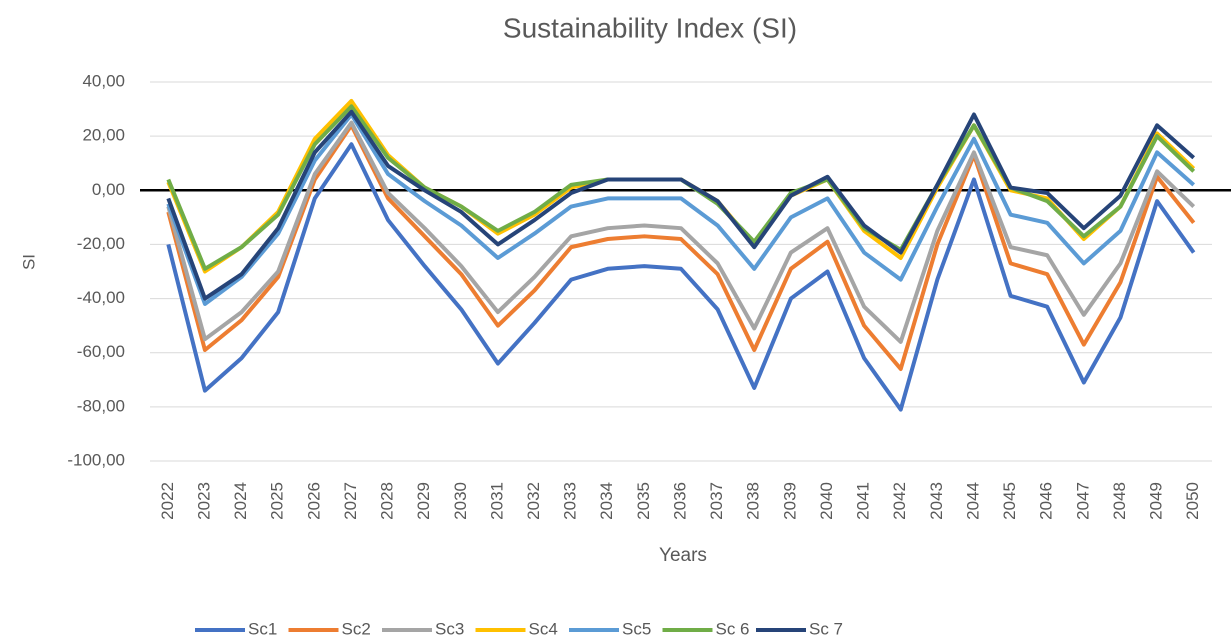 The height and width of the screenshot is (644, 1231). Describe the element at coordinates (240, 501) in the screenshot. I see `x-tick-label: 2024` at that location.